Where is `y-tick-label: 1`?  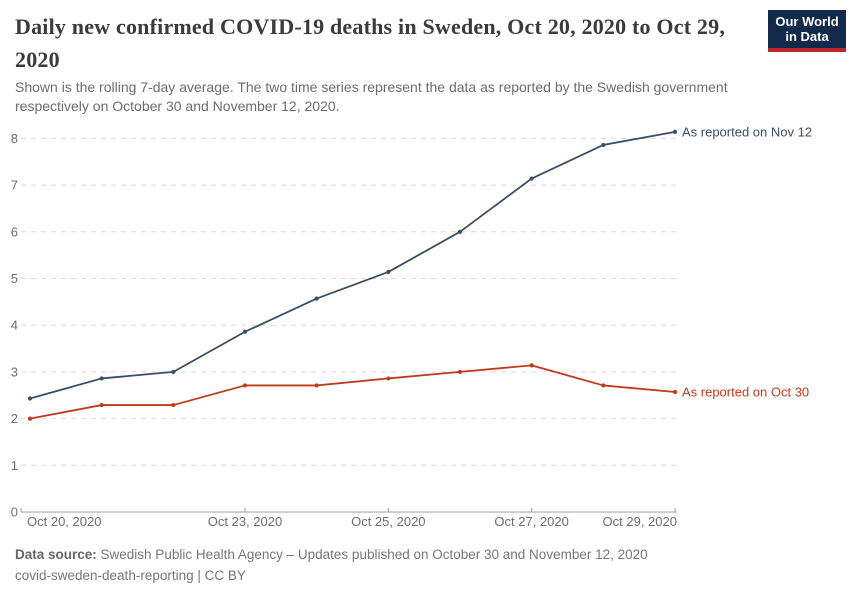 y-tick-label: 1 is located at coordinates (14, 465).